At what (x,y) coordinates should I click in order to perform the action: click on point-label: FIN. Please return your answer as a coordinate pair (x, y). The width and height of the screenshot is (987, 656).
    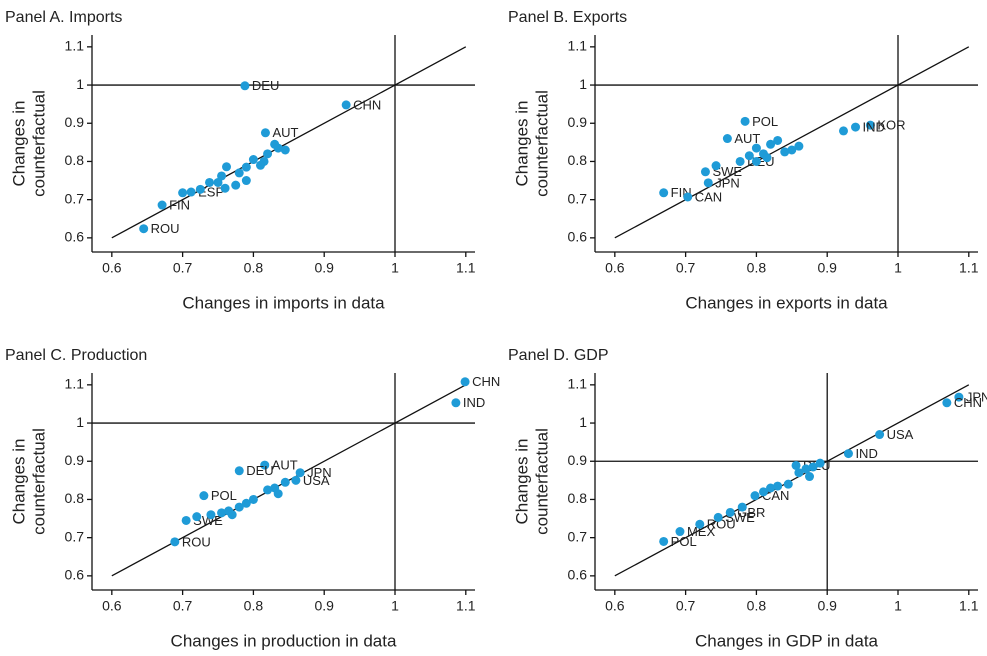
    Looking at the image, I should click on (179, 204).